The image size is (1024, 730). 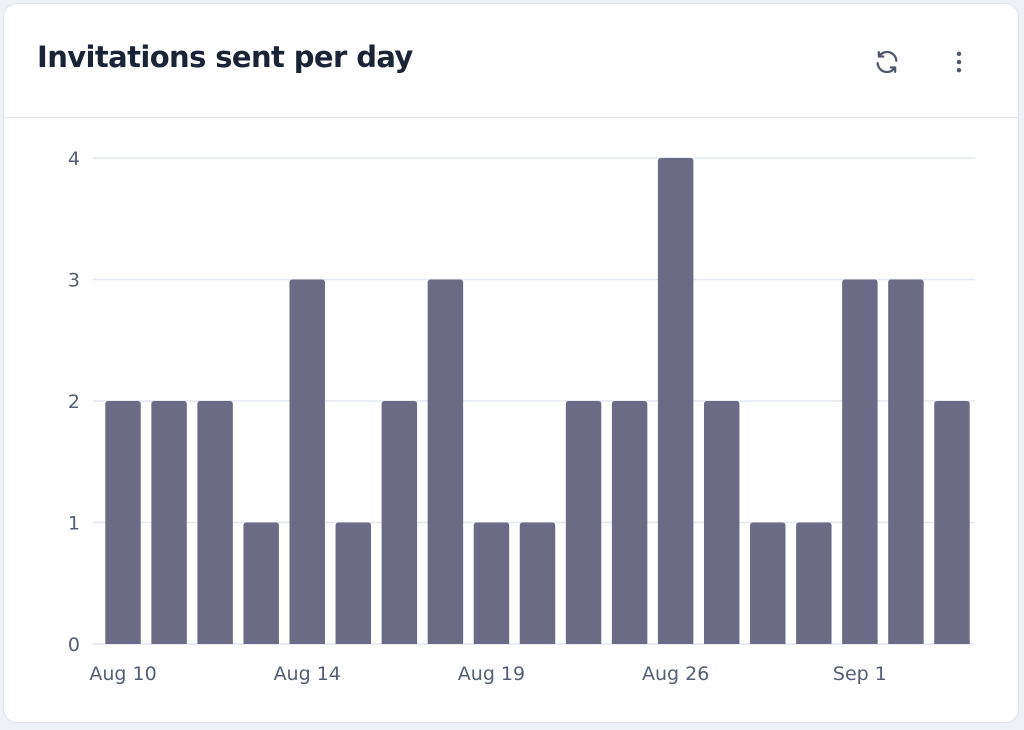 I want to click on bar-aug-30: Aug 30: 1, so click(x=814, y=583).